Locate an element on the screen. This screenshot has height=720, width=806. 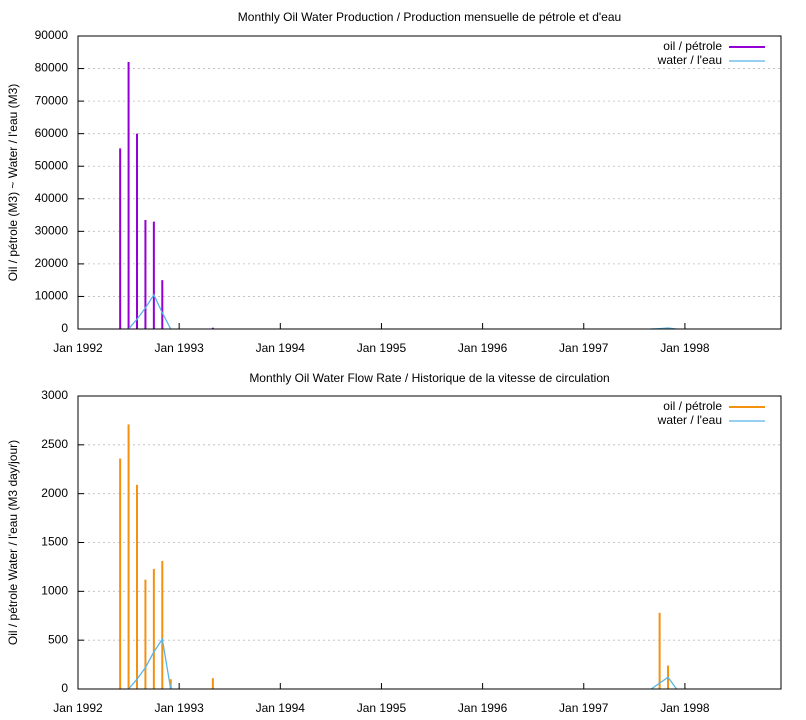
y-tick-label: 1500 is located at coordinates (54, 542).